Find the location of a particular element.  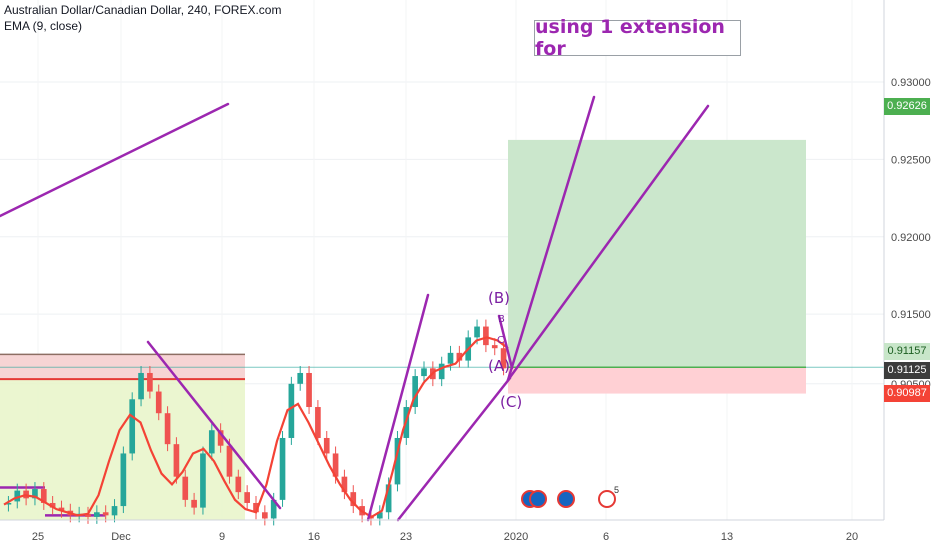

event-icons: 5 is located at coordinates (570, 496).